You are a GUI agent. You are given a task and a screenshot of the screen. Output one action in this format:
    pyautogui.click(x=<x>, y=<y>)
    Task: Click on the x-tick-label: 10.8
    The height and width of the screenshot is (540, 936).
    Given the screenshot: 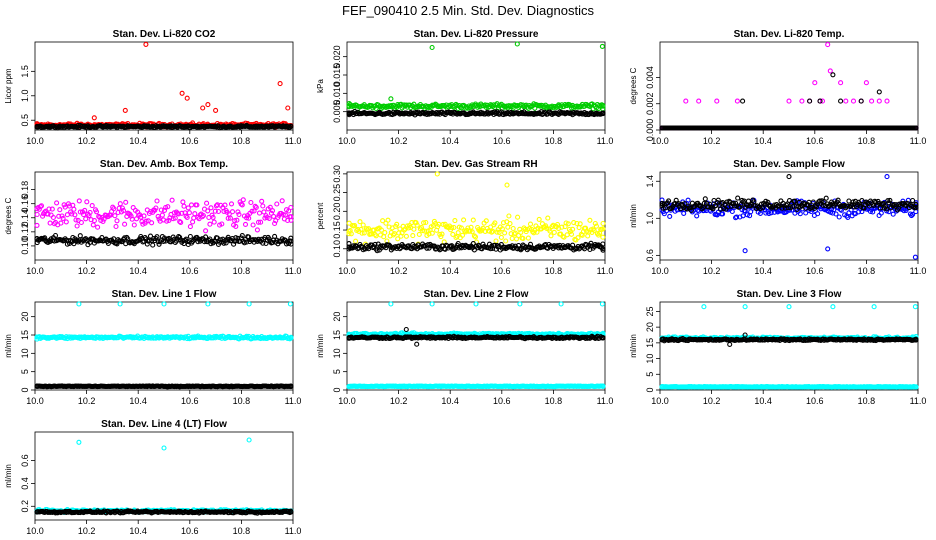 What is the action you would take?
    pyautogui.click(x=867, y=141)
    